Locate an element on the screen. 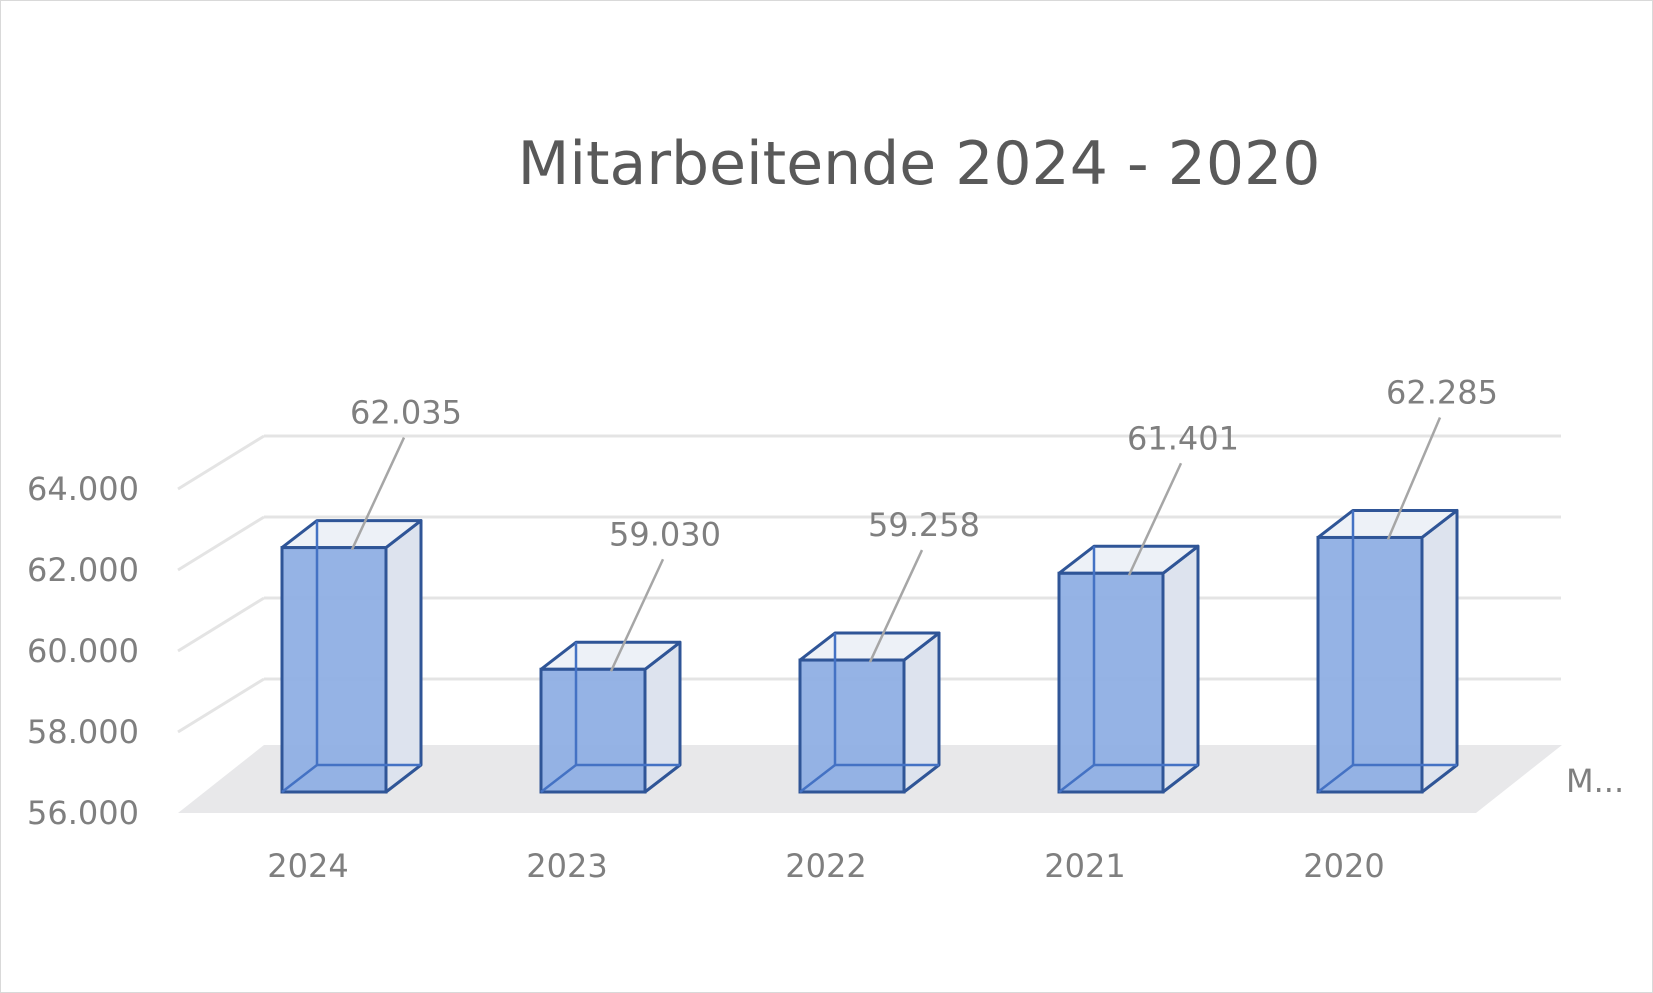  bar-2023 is located at coordinates (610, 717).